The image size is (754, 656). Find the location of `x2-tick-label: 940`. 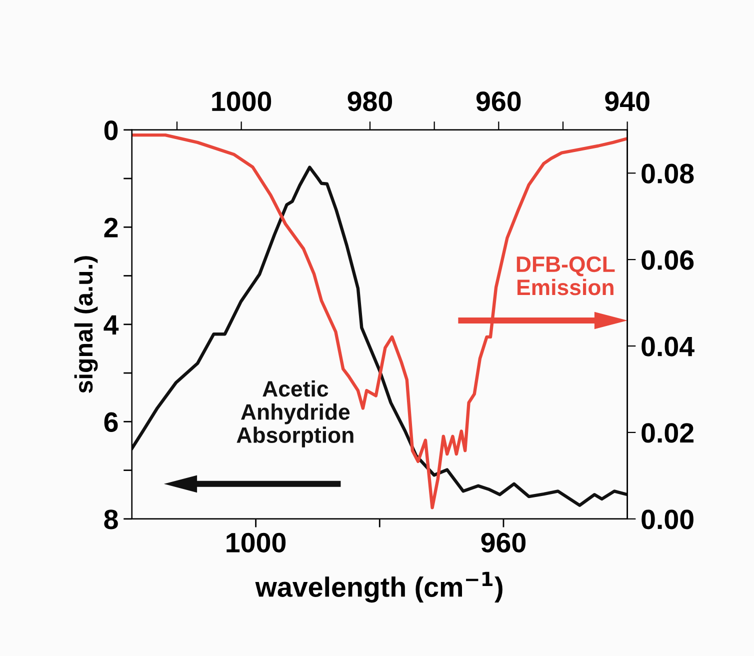

x2-tick-label: 940 is located at coordinates (627, 102).